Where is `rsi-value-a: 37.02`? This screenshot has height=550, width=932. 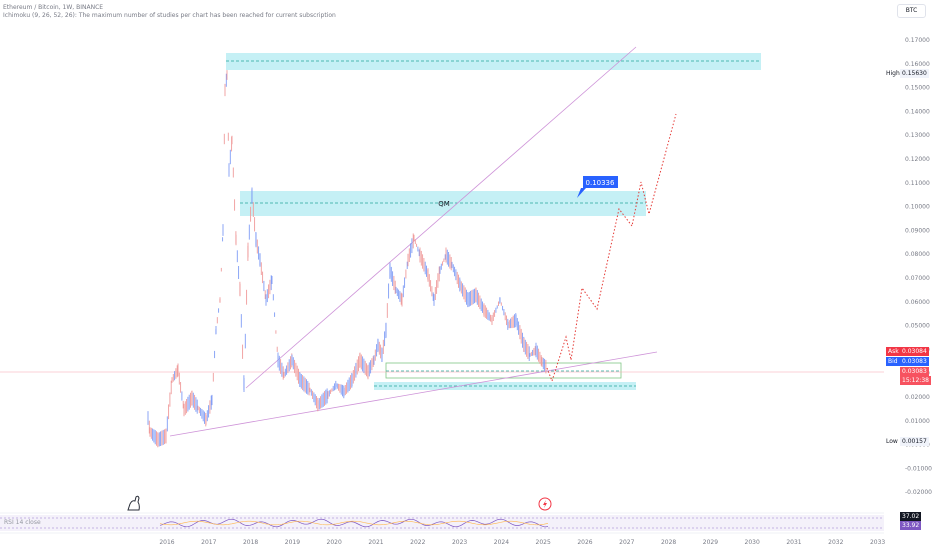
rsi-value-a: 37.02 is located at coordinates (911, 516).